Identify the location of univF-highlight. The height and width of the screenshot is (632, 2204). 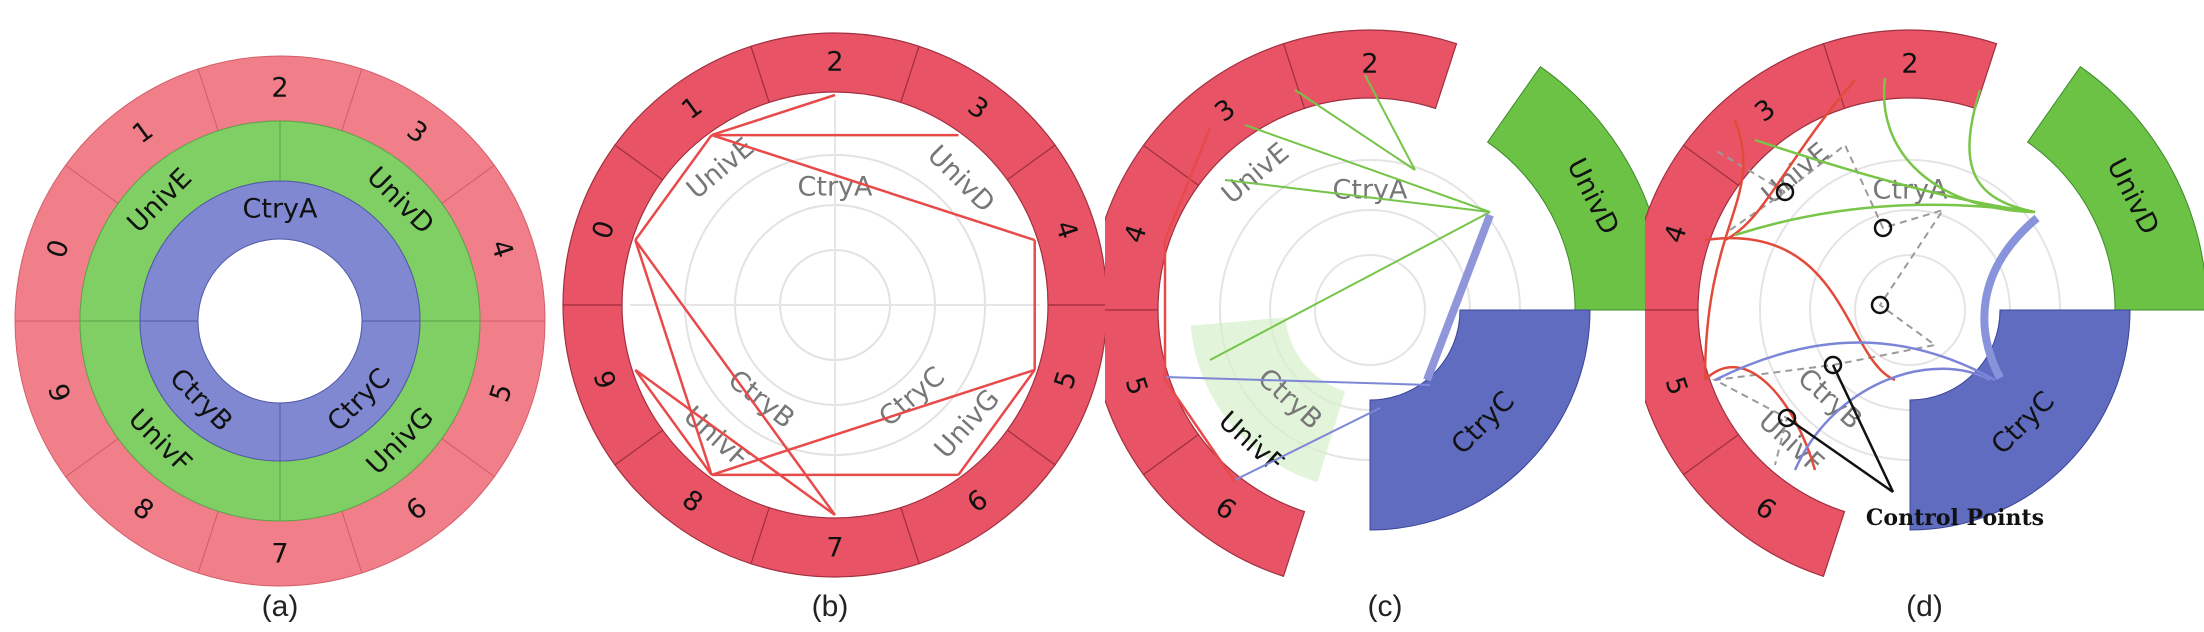
(1268, 400).